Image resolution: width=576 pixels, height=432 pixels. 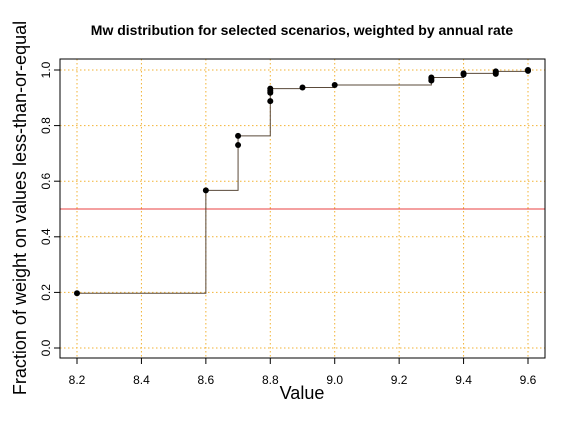 I want to click on x-axis: 8.2 8.4 8.6 8.8 9.0 9.2 9.4 9.6, so click(x=303, y=372).